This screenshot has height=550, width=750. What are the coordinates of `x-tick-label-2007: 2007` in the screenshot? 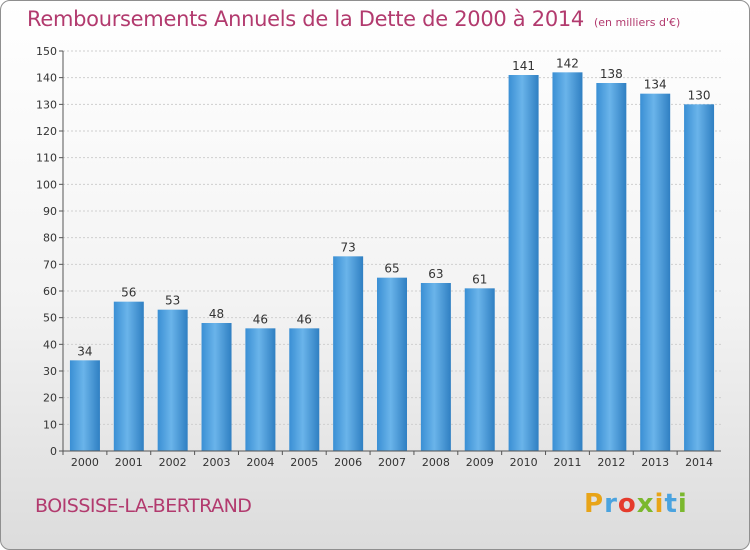 It's located at (392, 462).